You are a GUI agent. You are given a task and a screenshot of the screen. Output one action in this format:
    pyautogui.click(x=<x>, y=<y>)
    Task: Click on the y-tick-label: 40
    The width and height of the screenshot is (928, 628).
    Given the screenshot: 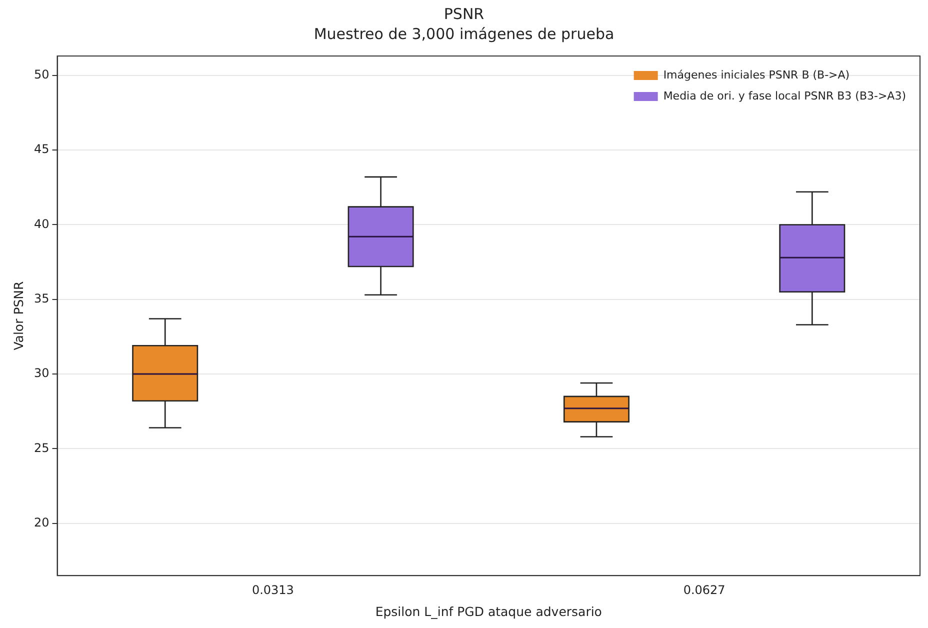 What is the action you would take?
    pyautogui.click(x=42, y=223)
    